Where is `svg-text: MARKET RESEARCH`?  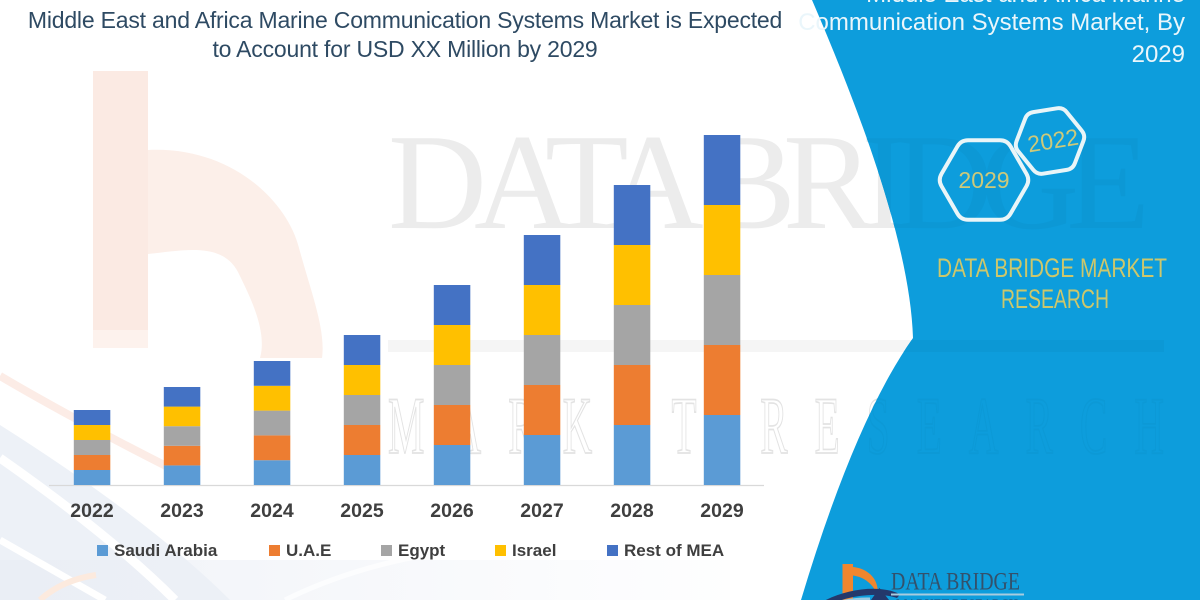
svg-text: MARKET RESEARCH is located at coordinates (957, 598).